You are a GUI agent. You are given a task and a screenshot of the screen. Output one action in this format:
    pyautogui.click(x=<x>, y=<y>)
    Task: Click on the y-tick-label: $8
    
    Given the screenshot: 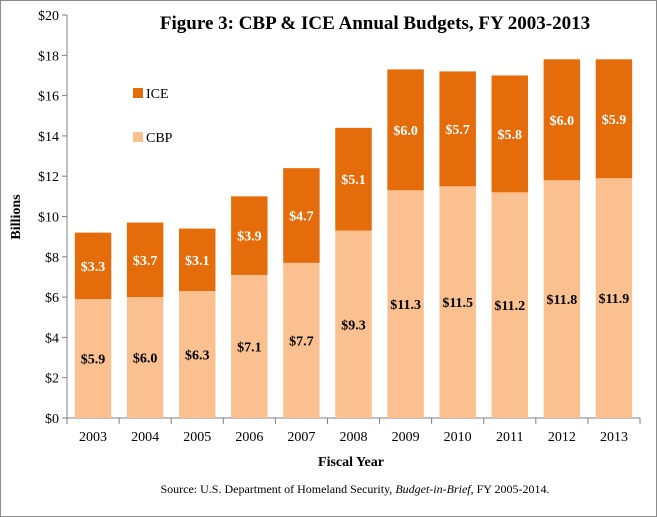 What is the action you would take?
    pyautogui.click(x=52, y=258)
    